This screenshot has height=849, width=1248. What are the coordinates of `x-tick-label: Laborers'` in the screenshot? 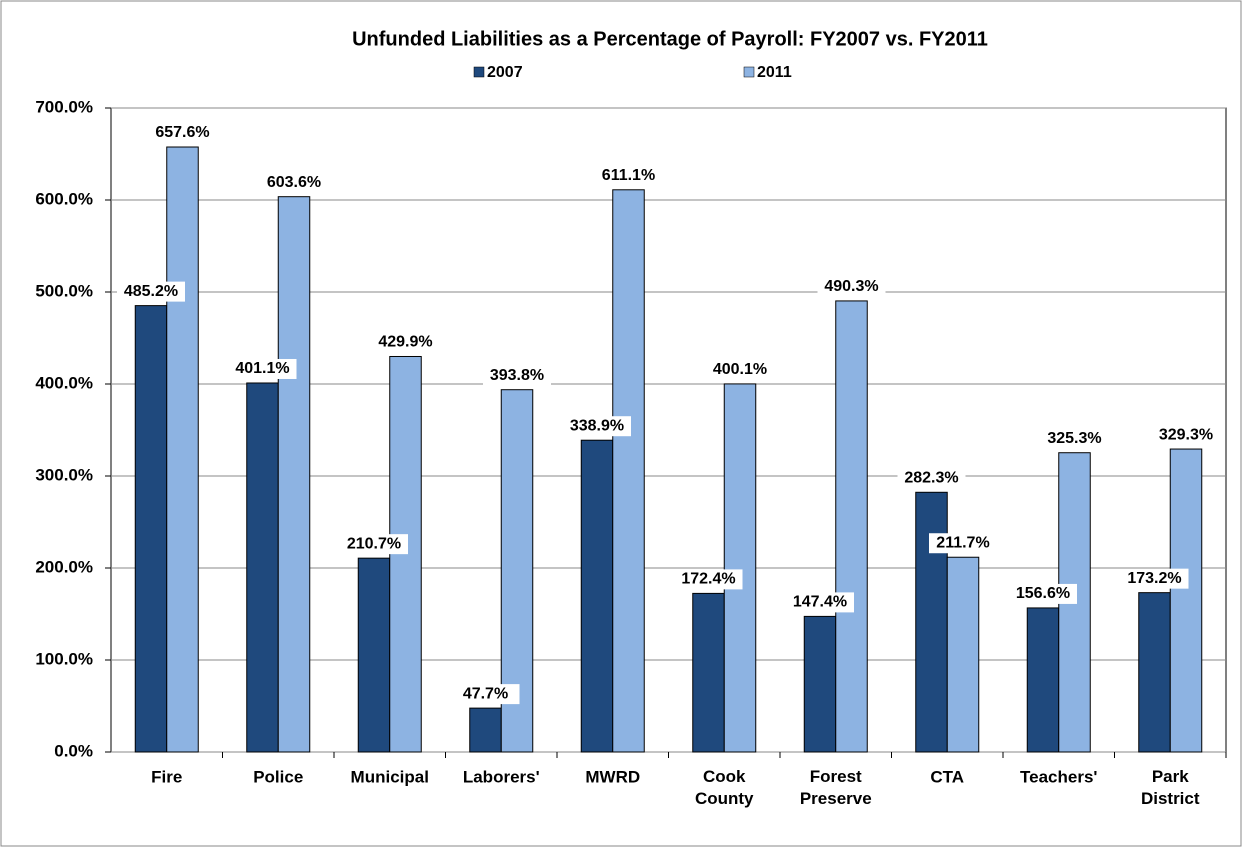 It's located at (501, 776).